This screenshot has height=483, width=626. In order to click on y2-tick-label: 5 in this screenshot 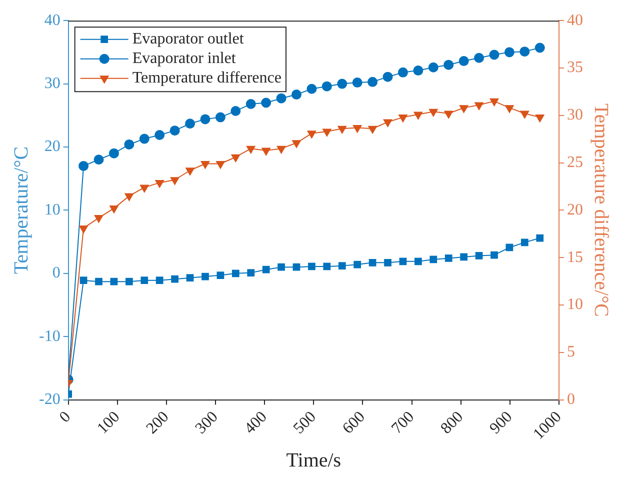, I will do `click(571, 352)`.